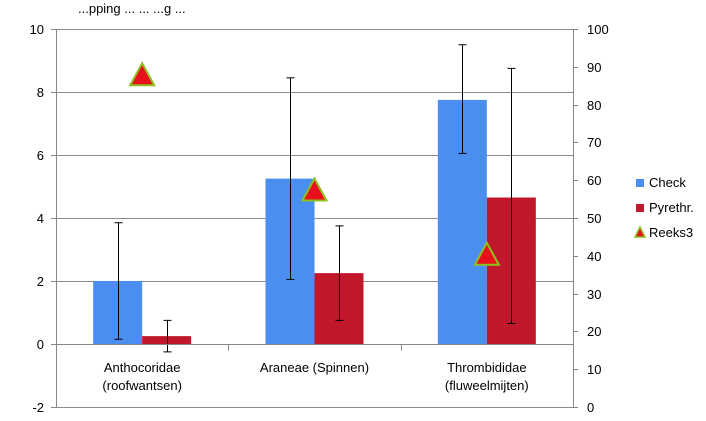 The height and width of the screenshot is (421, 706). I want to click on category-label: Araneae (Spinnen), so click(314, 367).